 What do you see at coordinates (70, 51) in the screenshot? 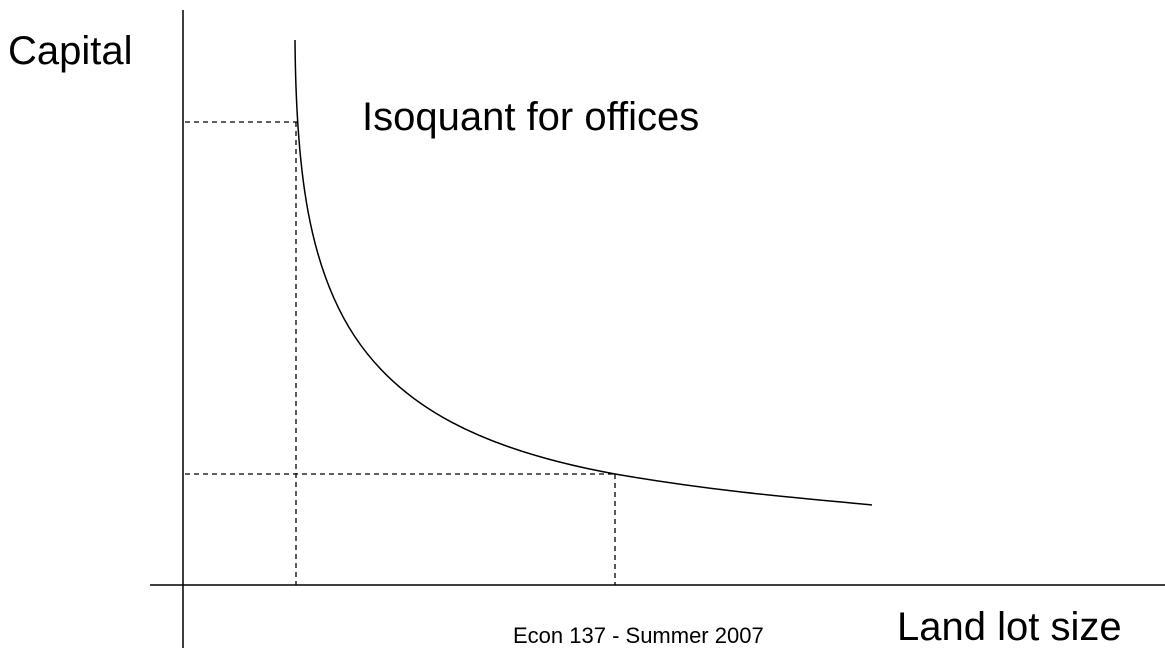
I see `y-axis-label: Capital` at bounding box center [70, 51].